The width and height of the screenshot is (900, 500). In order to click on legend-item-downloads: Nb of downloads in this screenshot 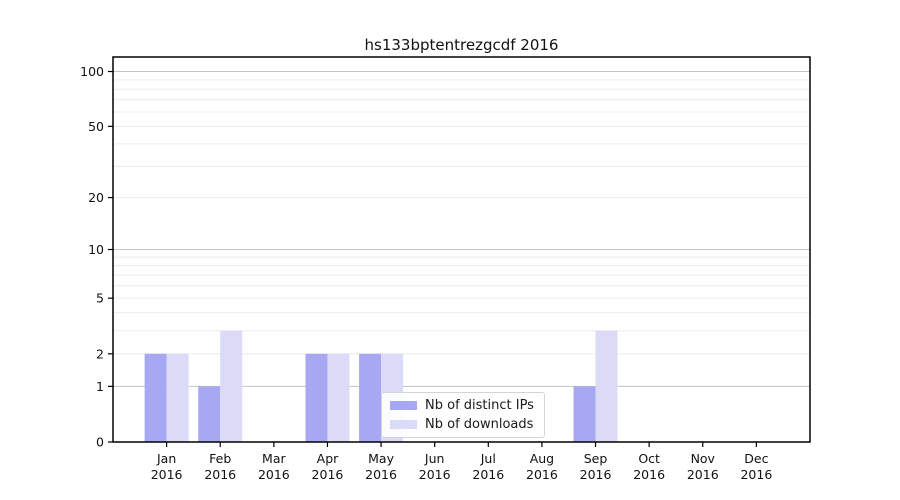, I will do `click(463, 424)`.